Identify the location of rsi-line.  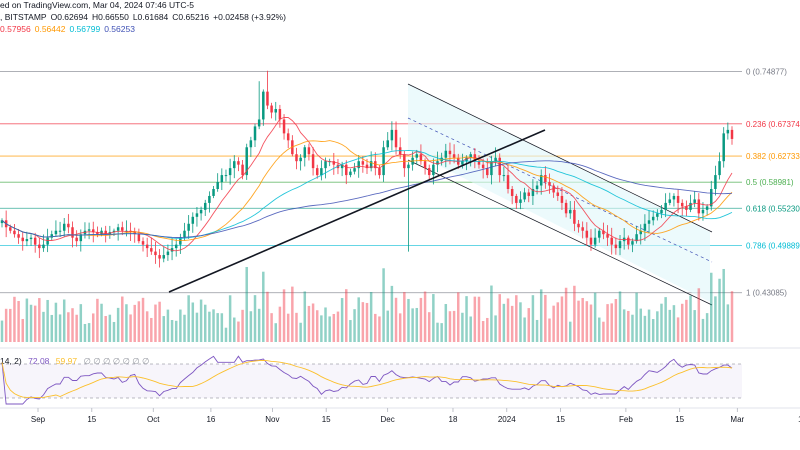
(367, 380).